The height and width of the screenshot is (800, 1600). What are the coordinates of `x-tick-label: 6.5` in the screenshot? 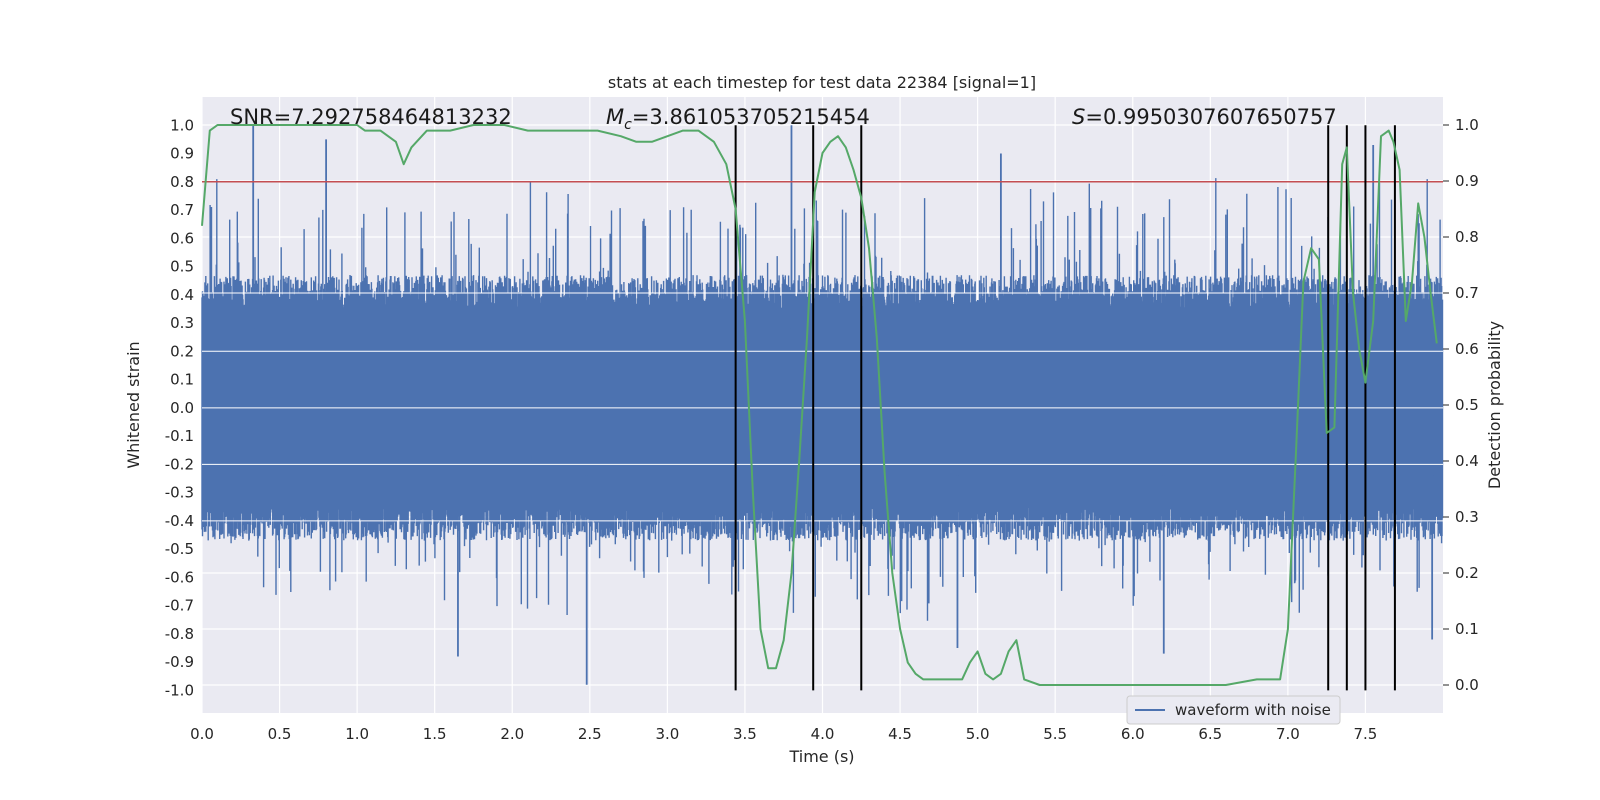 It's located at (1210, 734).